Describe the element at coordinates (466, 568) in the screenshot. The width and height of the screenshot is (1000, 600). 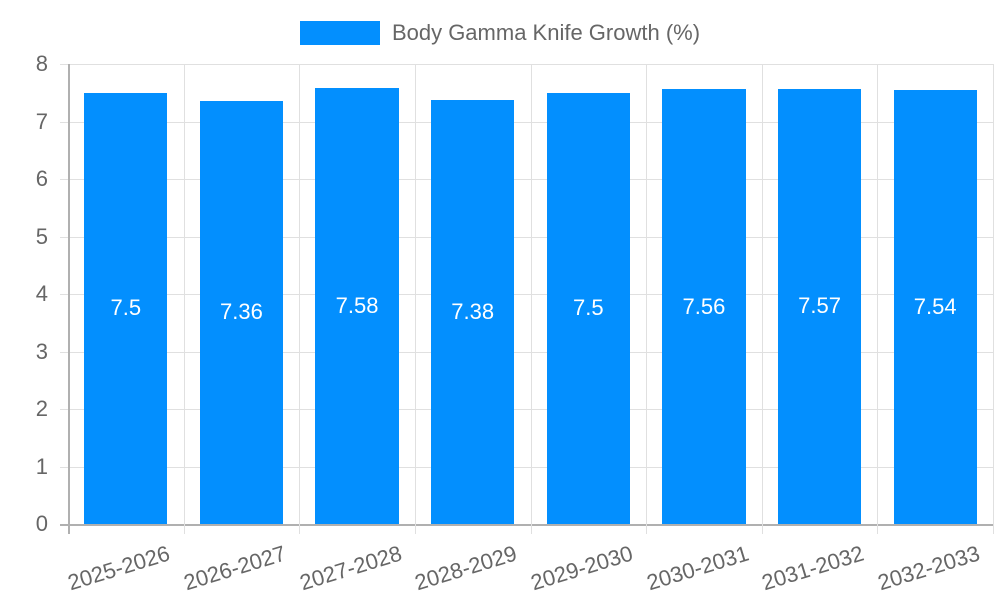
I see `x-axis-tick-label: 2028-2029` at that location.